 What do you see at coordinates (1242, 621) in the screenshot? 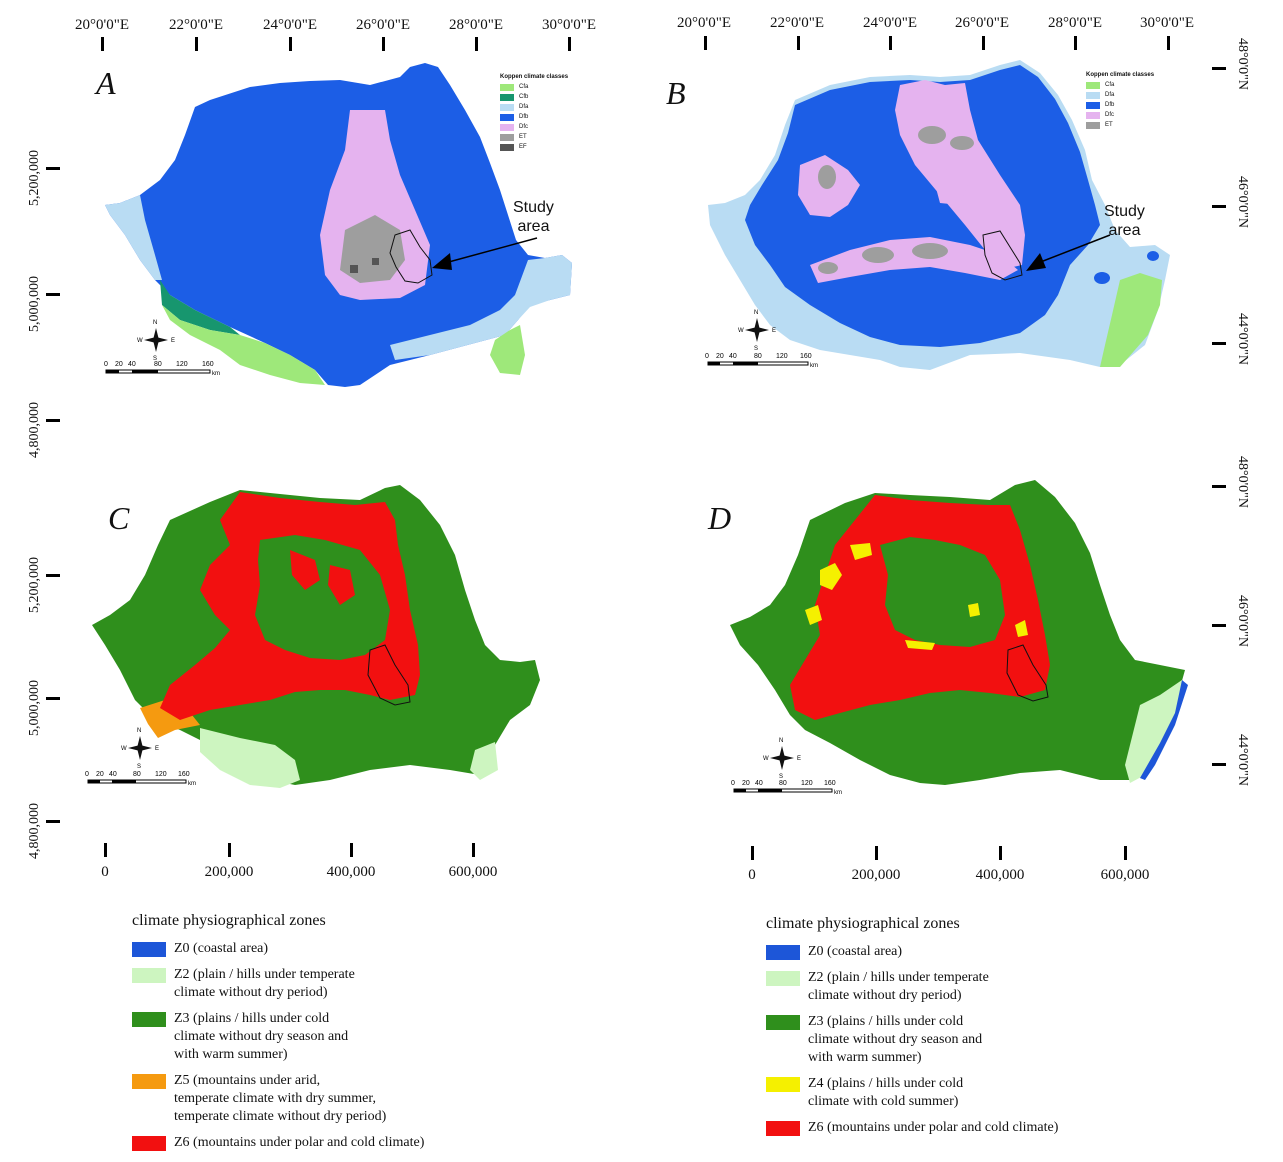
I see `latitude-label: 46°0'0"N` at bounding box center [1242, 621].